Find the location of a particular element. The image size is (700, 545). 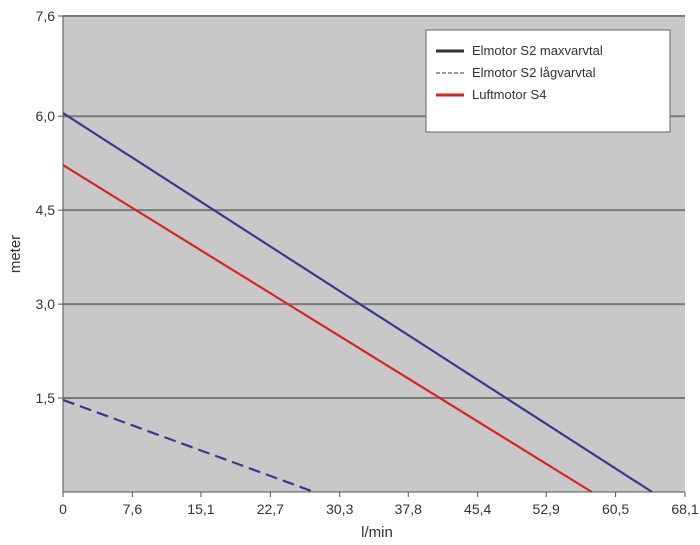

x-tick-label: 68,1 is located at coordinates (684, 509).